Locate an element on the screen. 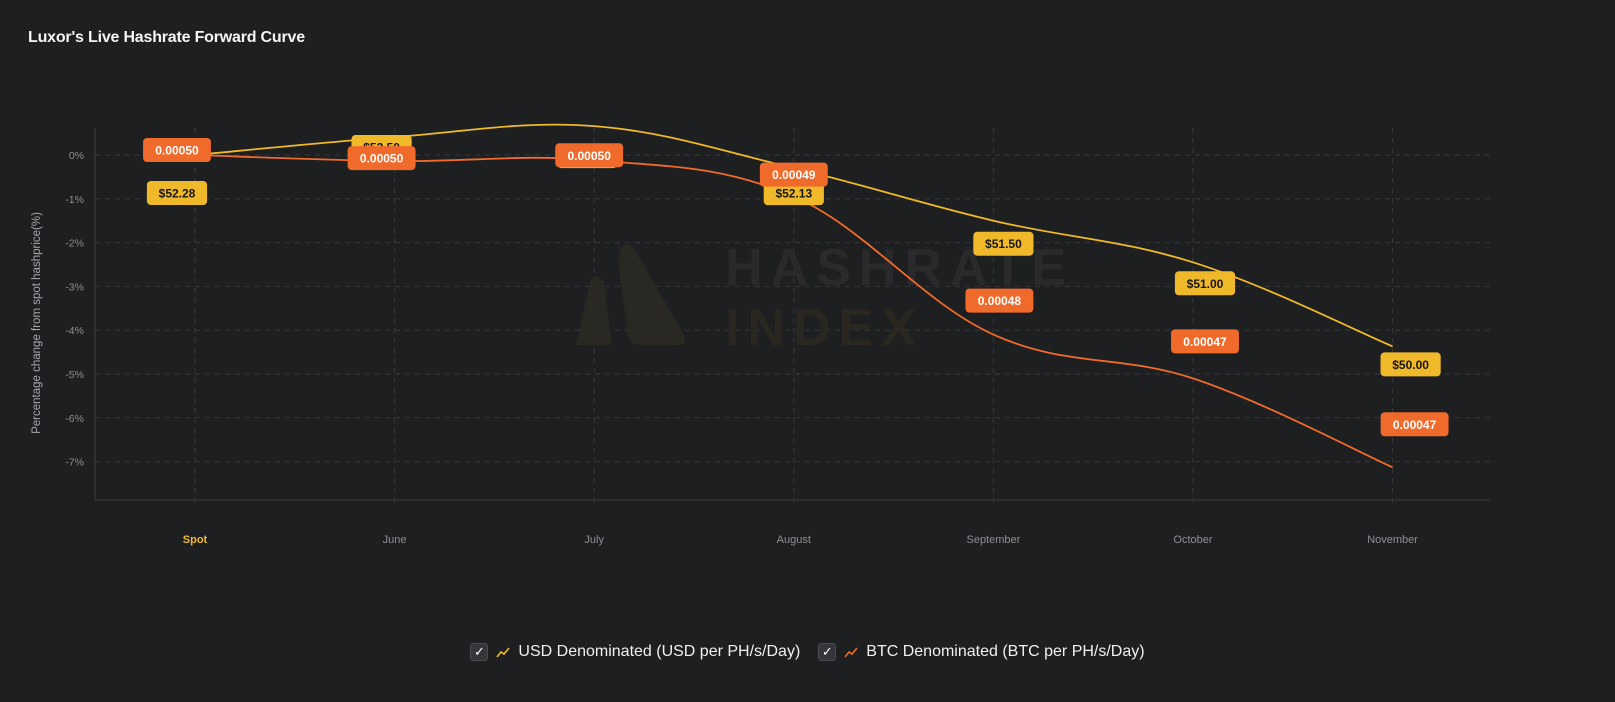 Image resolution: width=1615 pixels, height=702 pixels. svg-text: 0.00048 is located at coordinates (1000, 301).